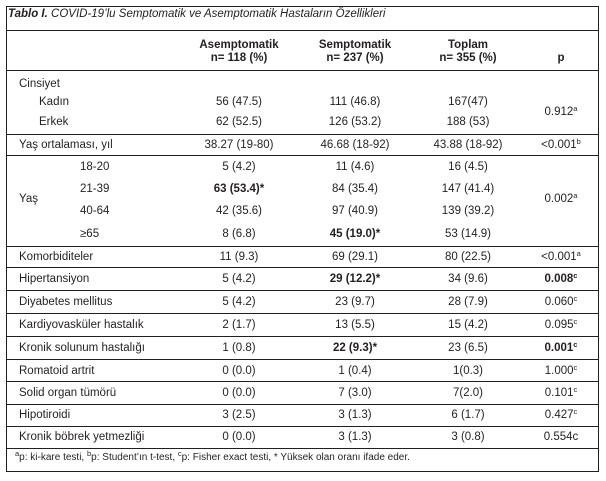 The height and width of the screenshot is (481, 606). I want to click on p-superscript: b, so click(578, 141).